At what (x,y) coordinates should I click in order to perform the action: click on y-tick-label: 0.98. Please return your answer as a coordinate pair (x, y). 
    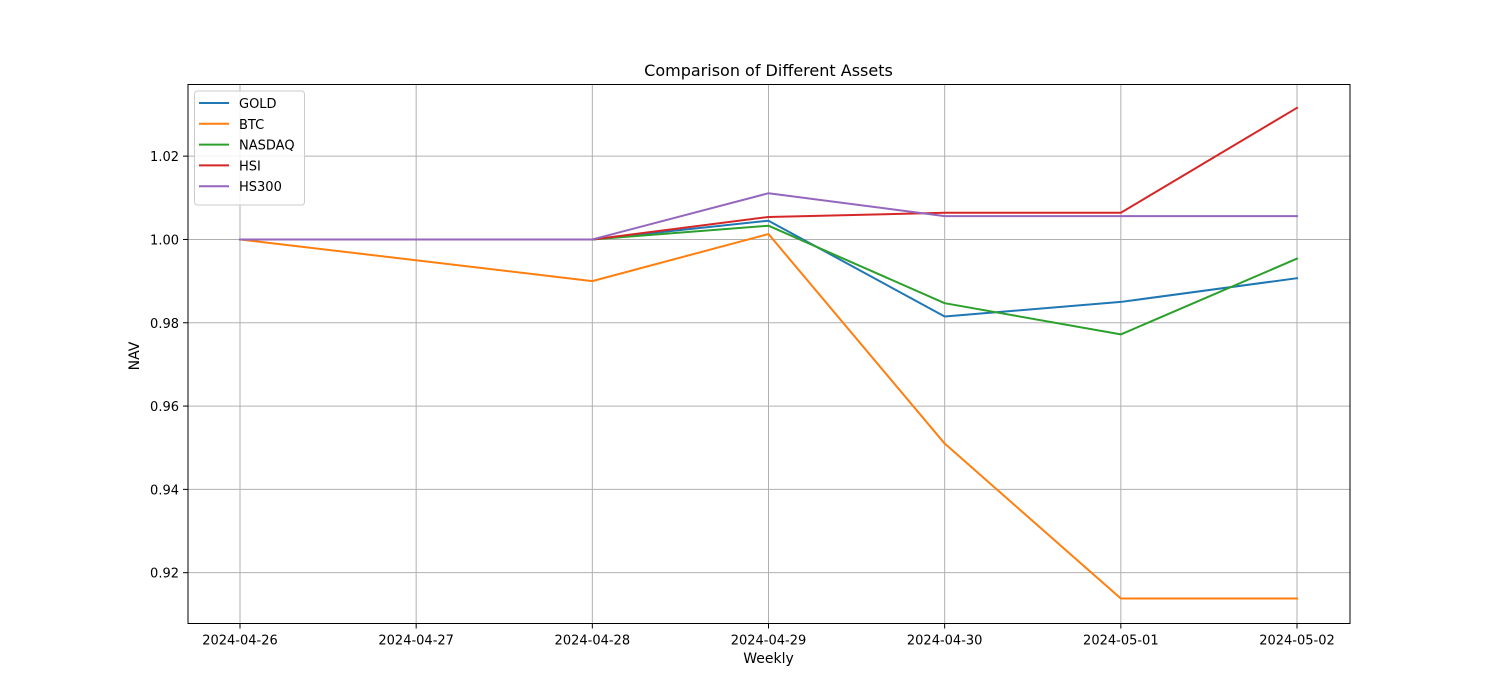
    Looking at the image, I should click on (164, 324).